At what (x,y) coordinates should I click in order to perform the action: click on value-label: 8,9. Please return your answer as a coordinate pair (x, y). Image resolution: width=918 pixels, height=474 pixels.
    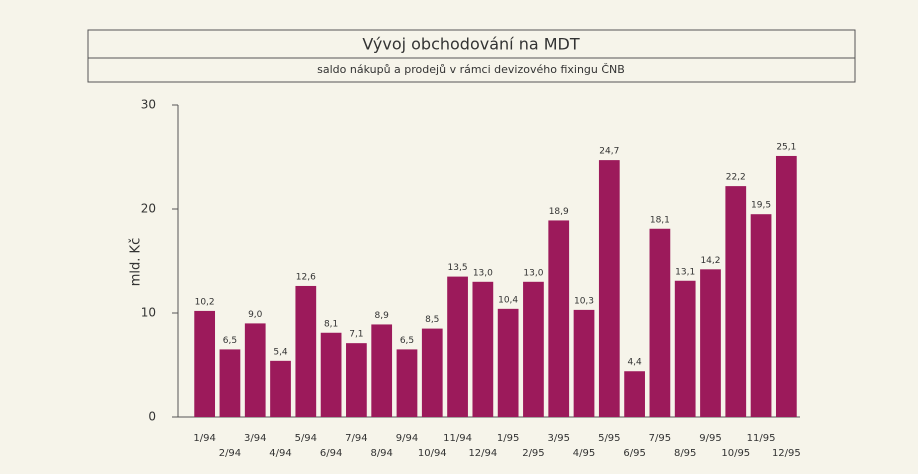
    Looking at the image, I should click on (382, 316).